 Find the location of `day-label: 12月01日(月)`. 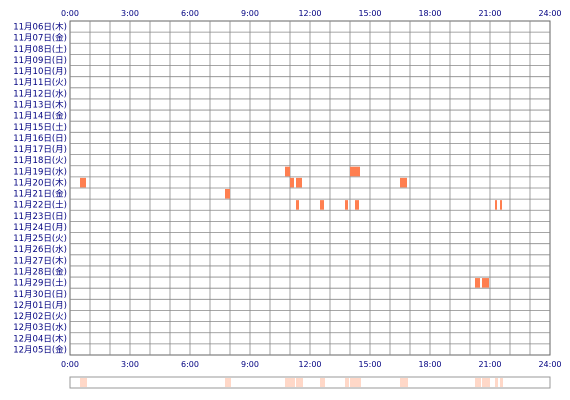

day-label: 12月01日(月) is located at coordinates (40, 306).